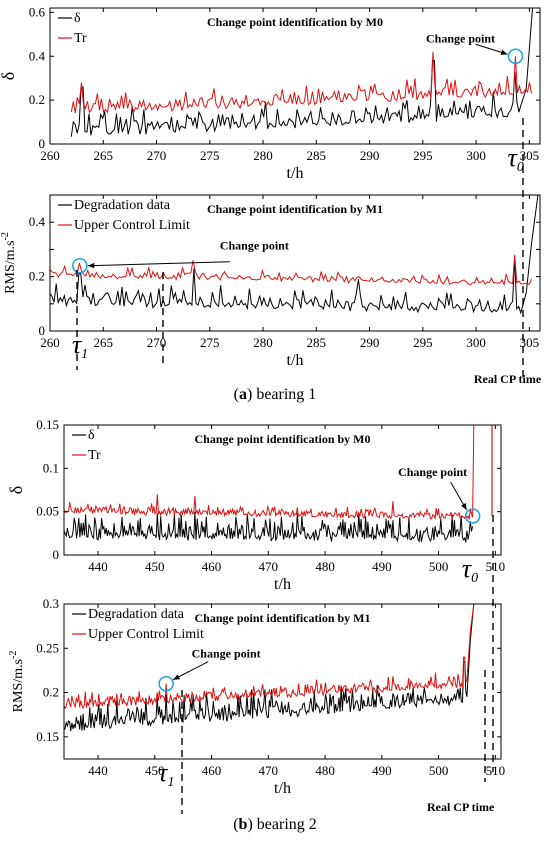 This screenshot has height=850, width=550. Describe the element at coordinates (286, 394) in the screenshot. I see `caption-a-text: bearing 1` at that location.